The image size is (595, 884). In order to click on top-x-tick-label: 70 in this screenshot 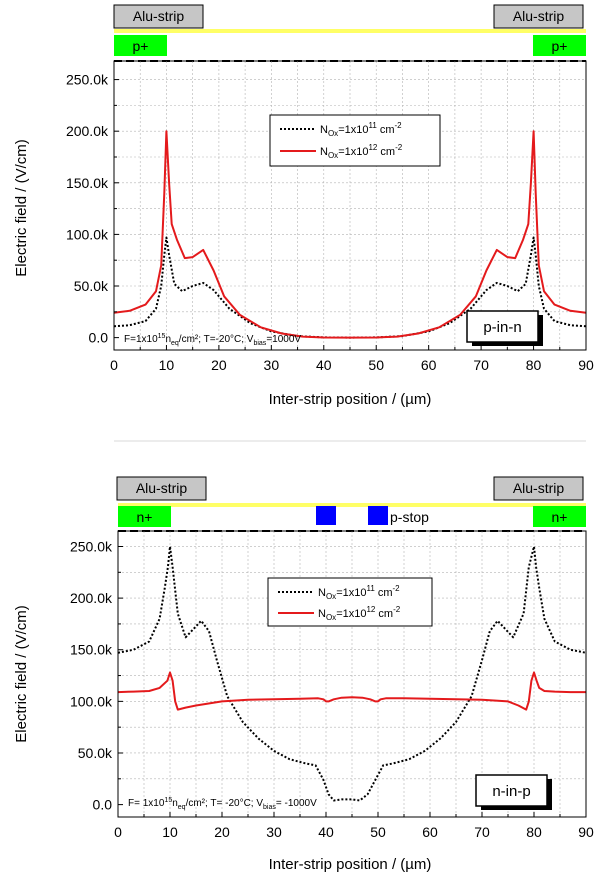, I will do `click(481, 365)`.